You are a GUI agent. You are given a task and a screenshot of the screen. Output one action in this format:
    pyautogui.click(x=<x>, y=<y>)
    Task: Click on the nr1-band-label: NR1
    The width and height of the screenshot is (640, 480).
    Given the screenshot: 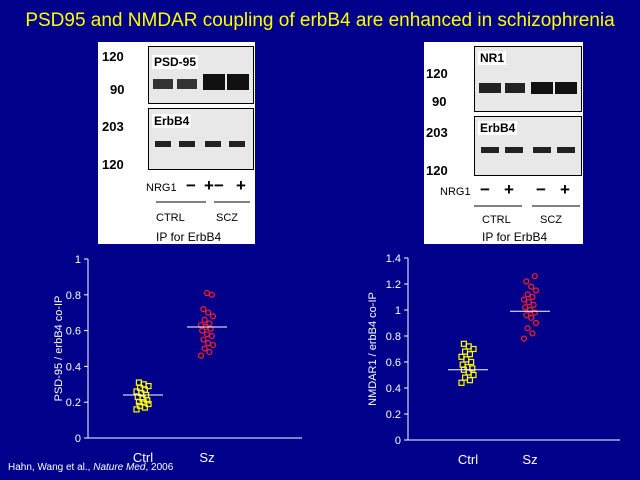 What is the action you would take?
    pyautogui.click(x=492, y=58)
    